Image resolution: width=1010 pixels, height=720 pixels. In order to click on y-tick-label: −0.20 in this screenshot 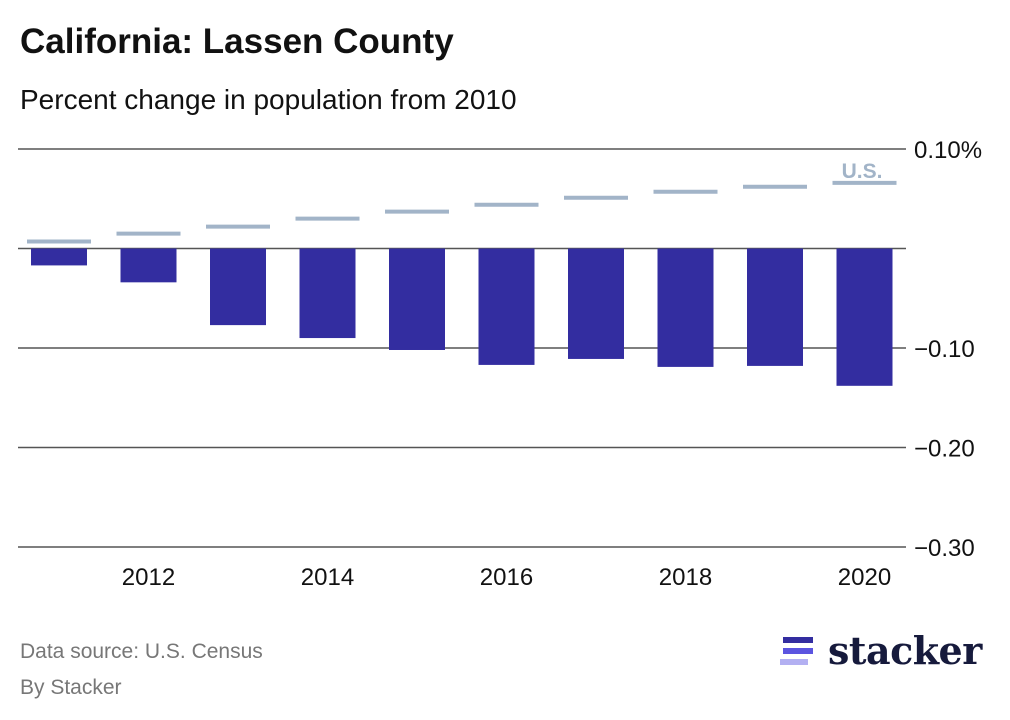, I will do `click(944, 449)`.